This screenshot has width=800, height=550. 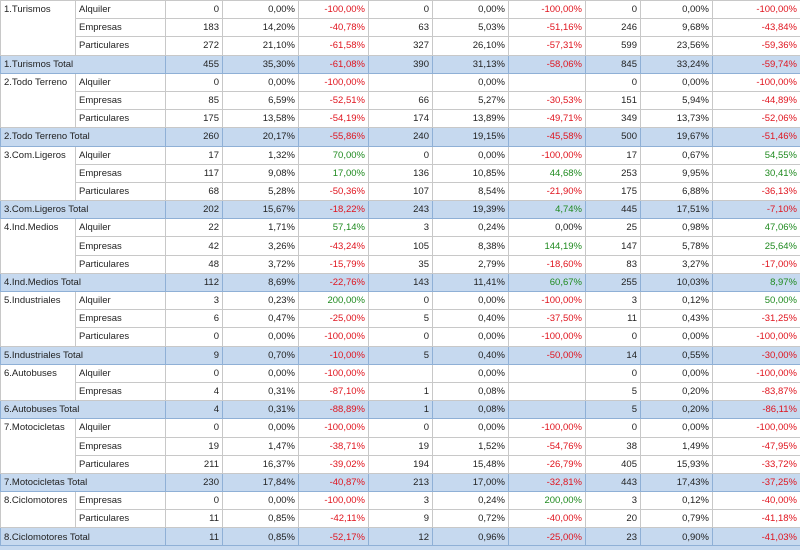 I want to click on cell: 0,72%, so click(x=470, y=519).